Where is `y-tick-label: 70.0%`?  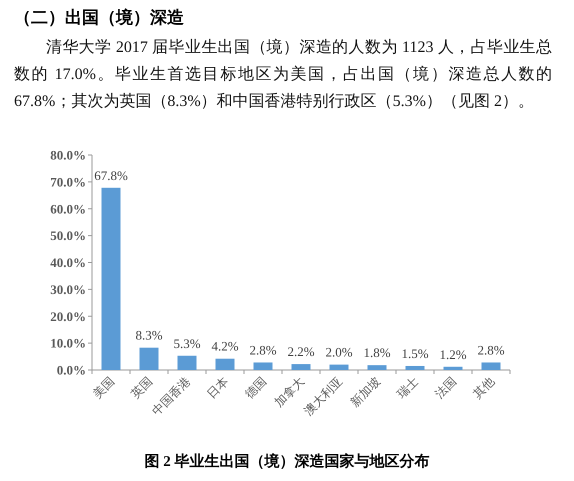 y-tick-label: 70.0% is located at coordinates (68, 182).